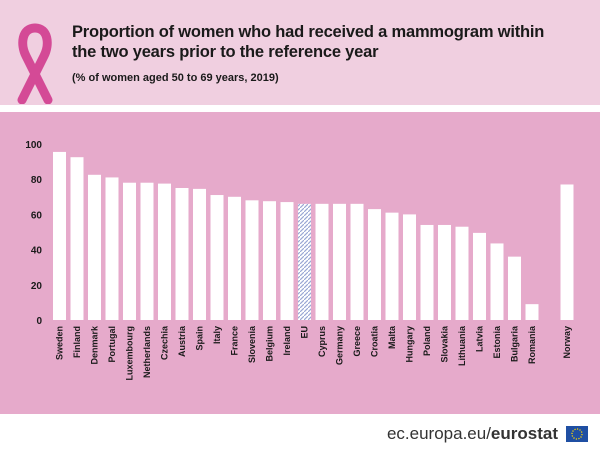  Describe the element at coordinates (287, 261) in the screenshot. I see `bar-ireland` at that location.